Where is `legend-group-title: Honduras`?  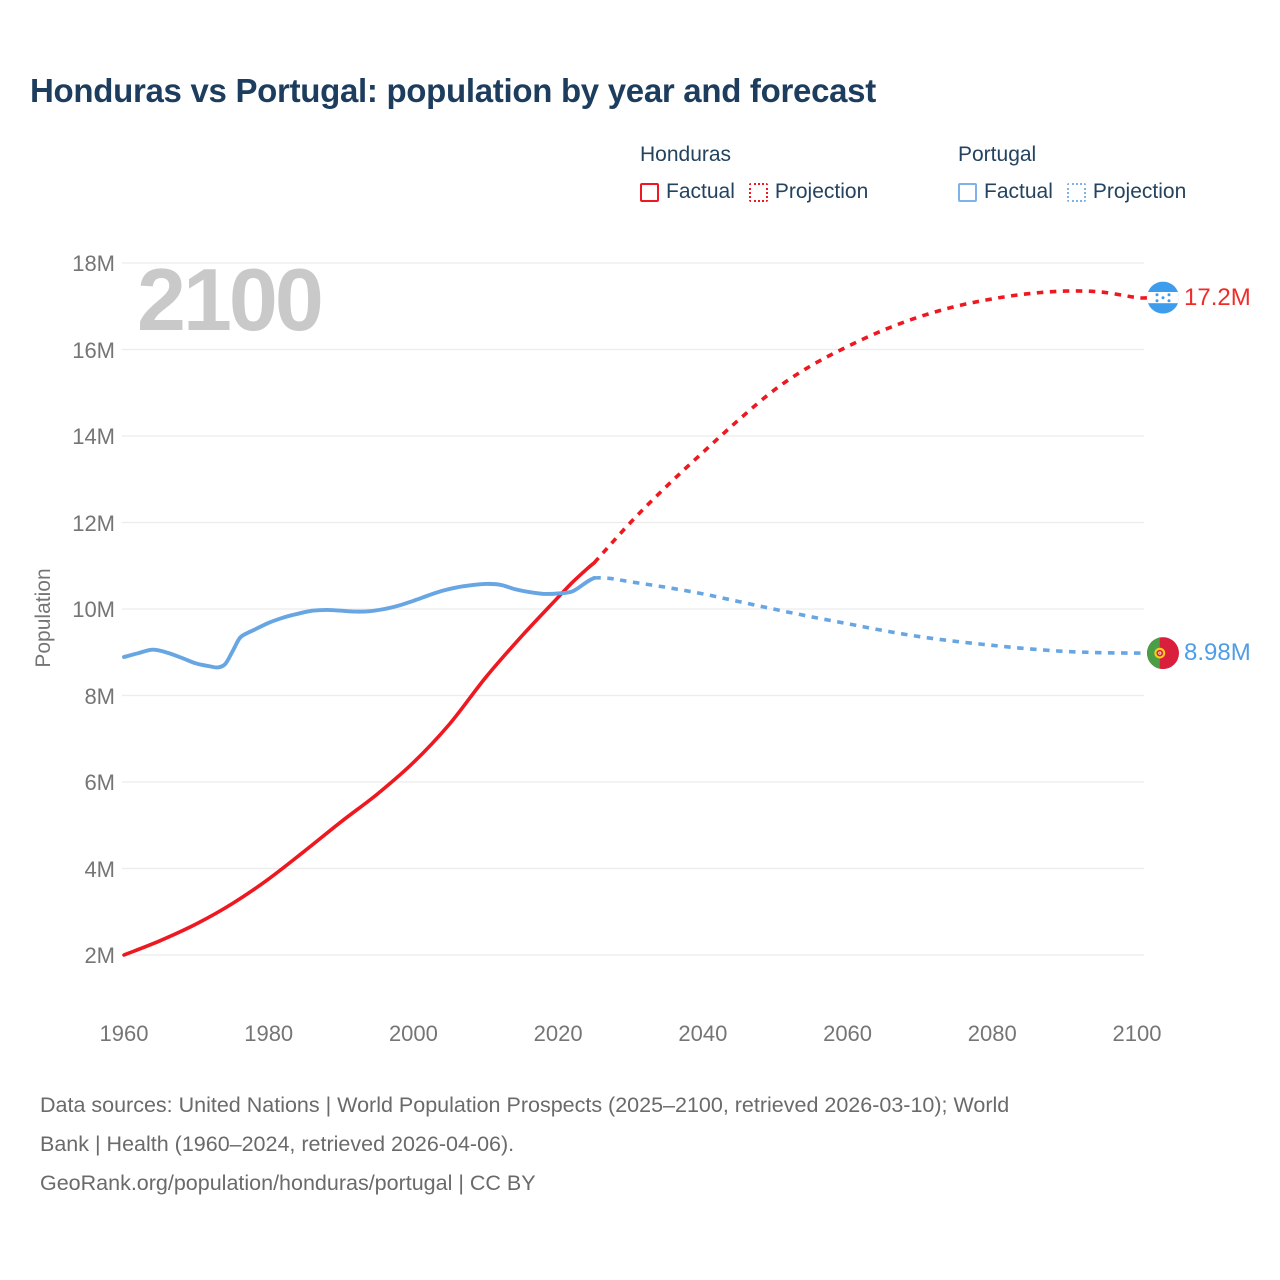 legend-group-title: Honduras is located at coordinates (686, 154).